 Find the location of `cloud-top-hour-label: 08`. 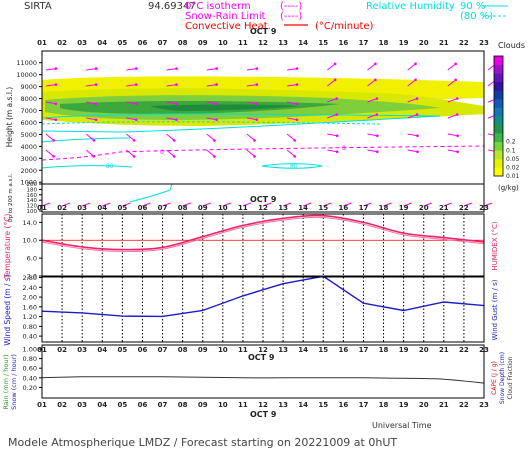

cloud-top-hour-label: 08 is located at coordinates (183, 43).